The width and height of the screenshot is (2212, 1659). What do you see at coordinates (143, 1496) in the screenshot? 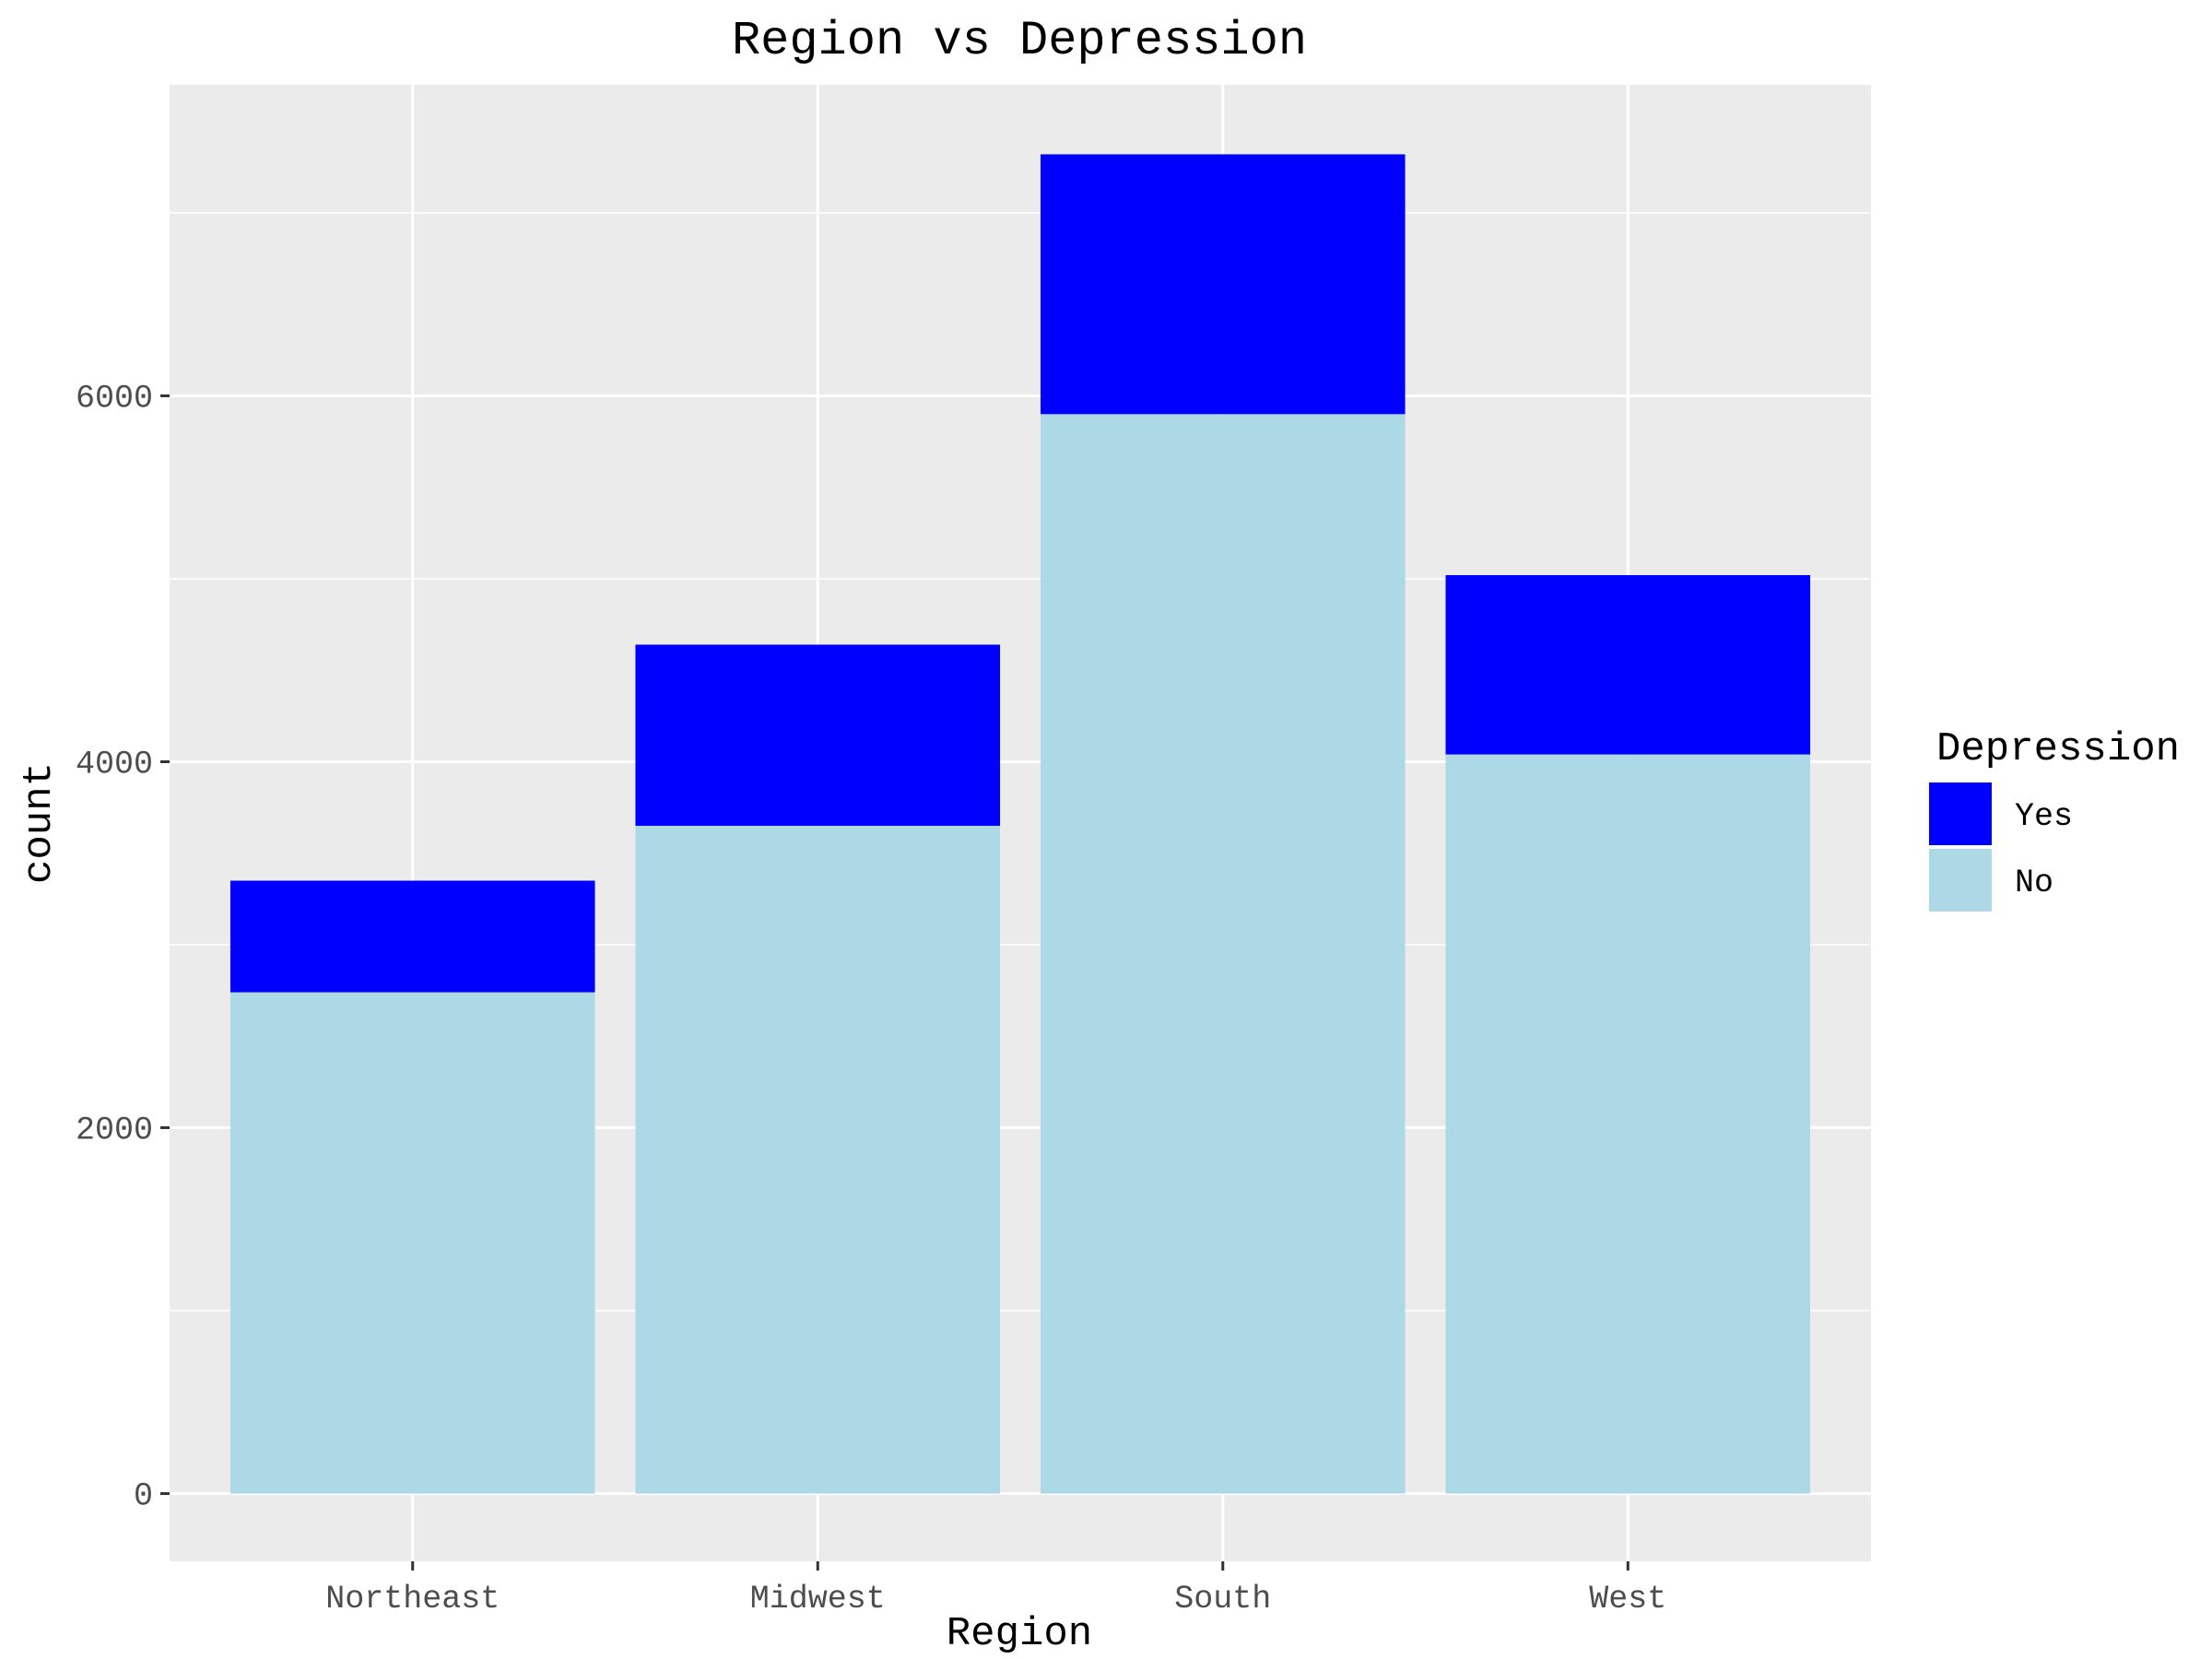
I see `y-tick-label: 0` at bounding box center [143, 1496].